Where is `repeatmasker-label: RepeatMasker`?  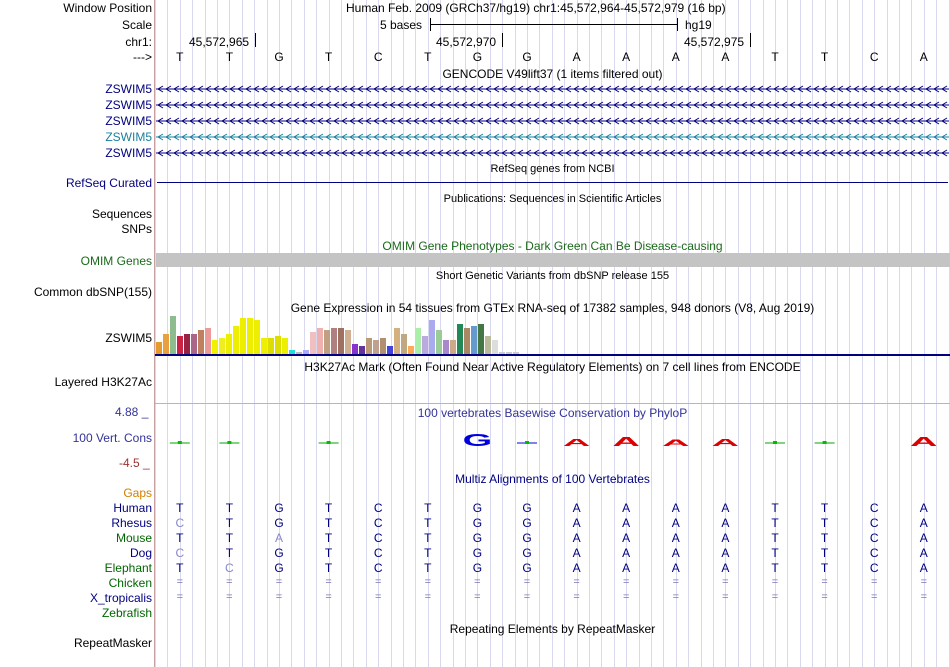 repeatmasker-label: RepeatMasker is located at coordinates (112, 643).